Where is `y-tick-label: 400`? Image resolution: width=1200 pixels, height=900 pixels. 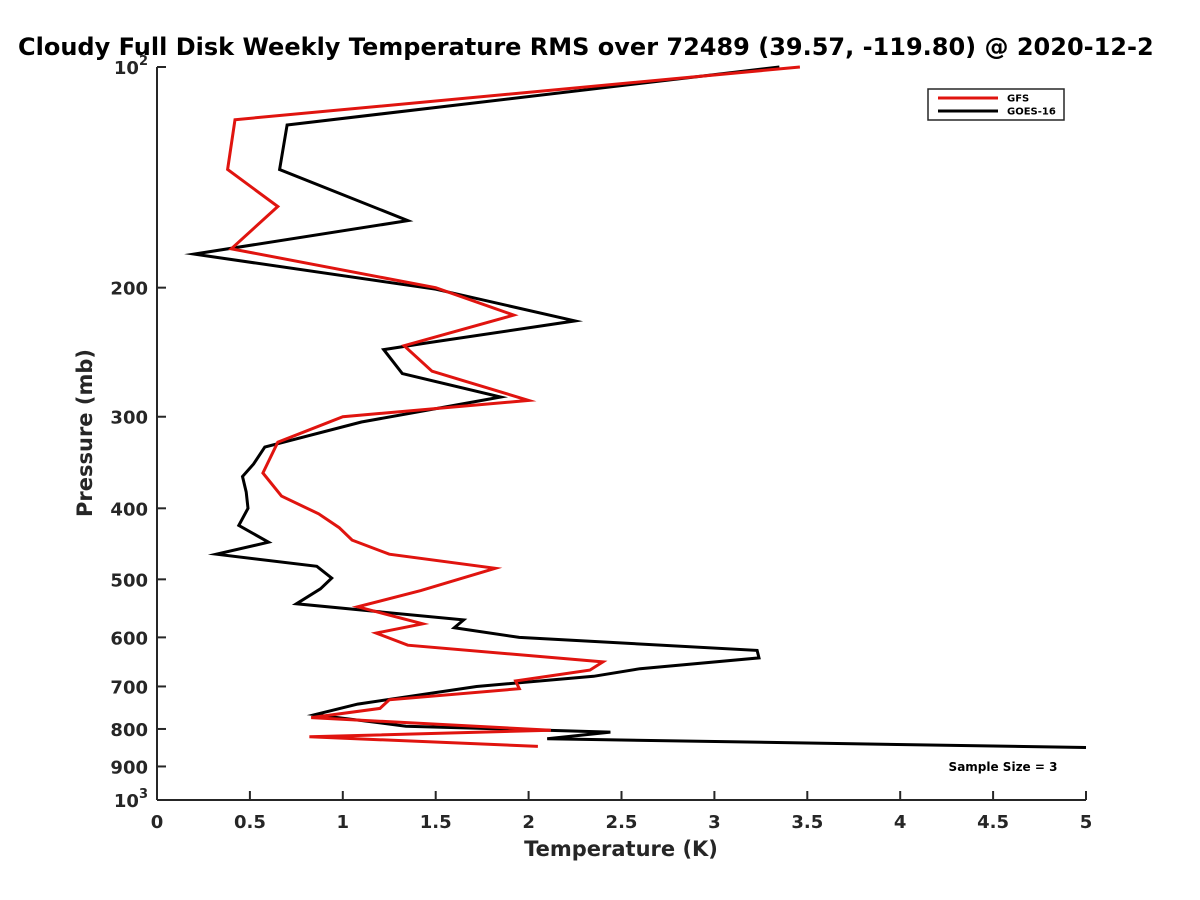 y-tick-label: 400 is located at coordinates (129, 509).